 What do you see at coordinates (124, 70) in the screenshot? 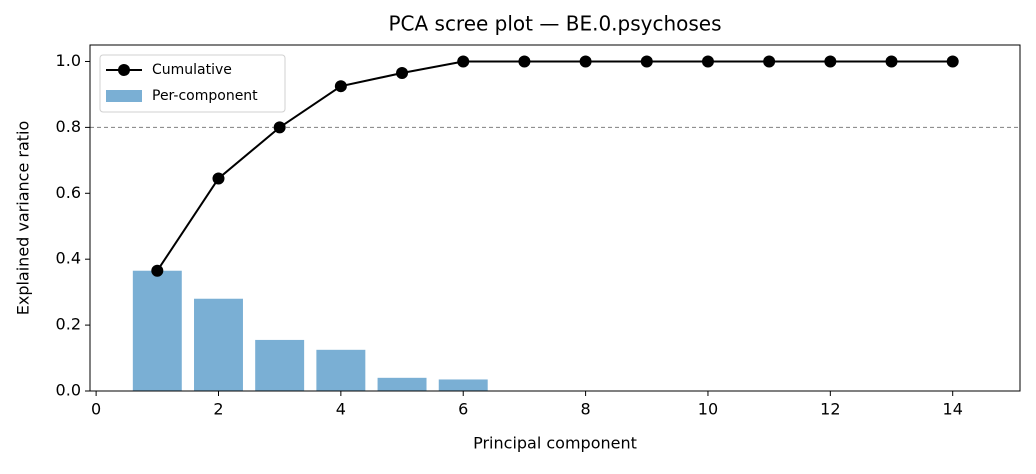
I see `legend-marker` at bounding box center [124, 70].